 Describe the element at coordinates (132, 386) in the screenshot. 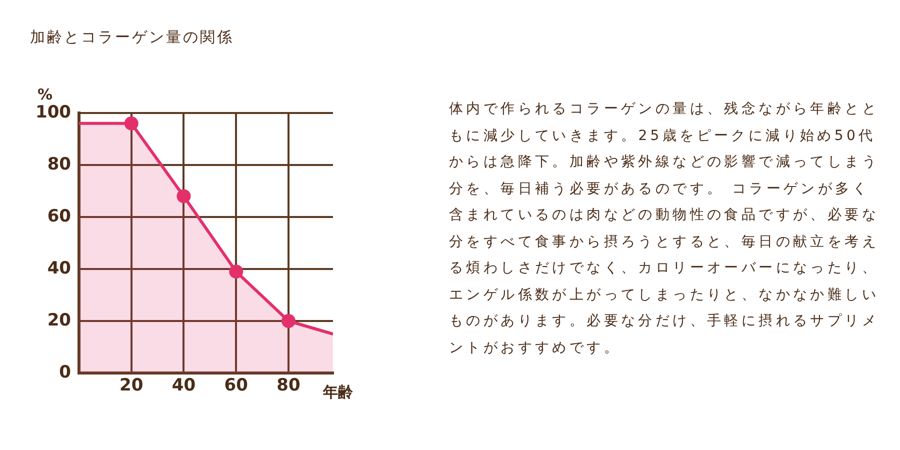

I see `x-tick-label: 20` at that location.